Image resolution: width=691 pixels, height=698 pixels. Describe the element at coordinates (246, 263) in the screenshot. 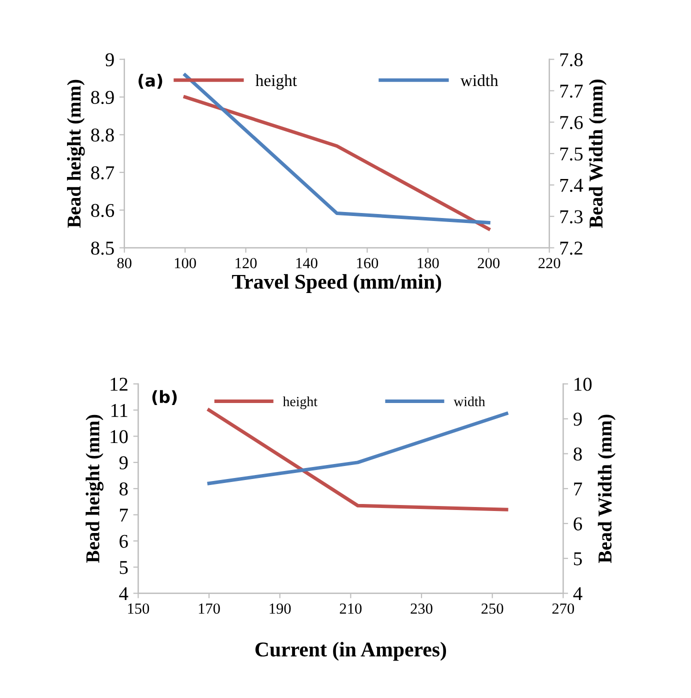

I see `x-tick-label: 120` at that location.